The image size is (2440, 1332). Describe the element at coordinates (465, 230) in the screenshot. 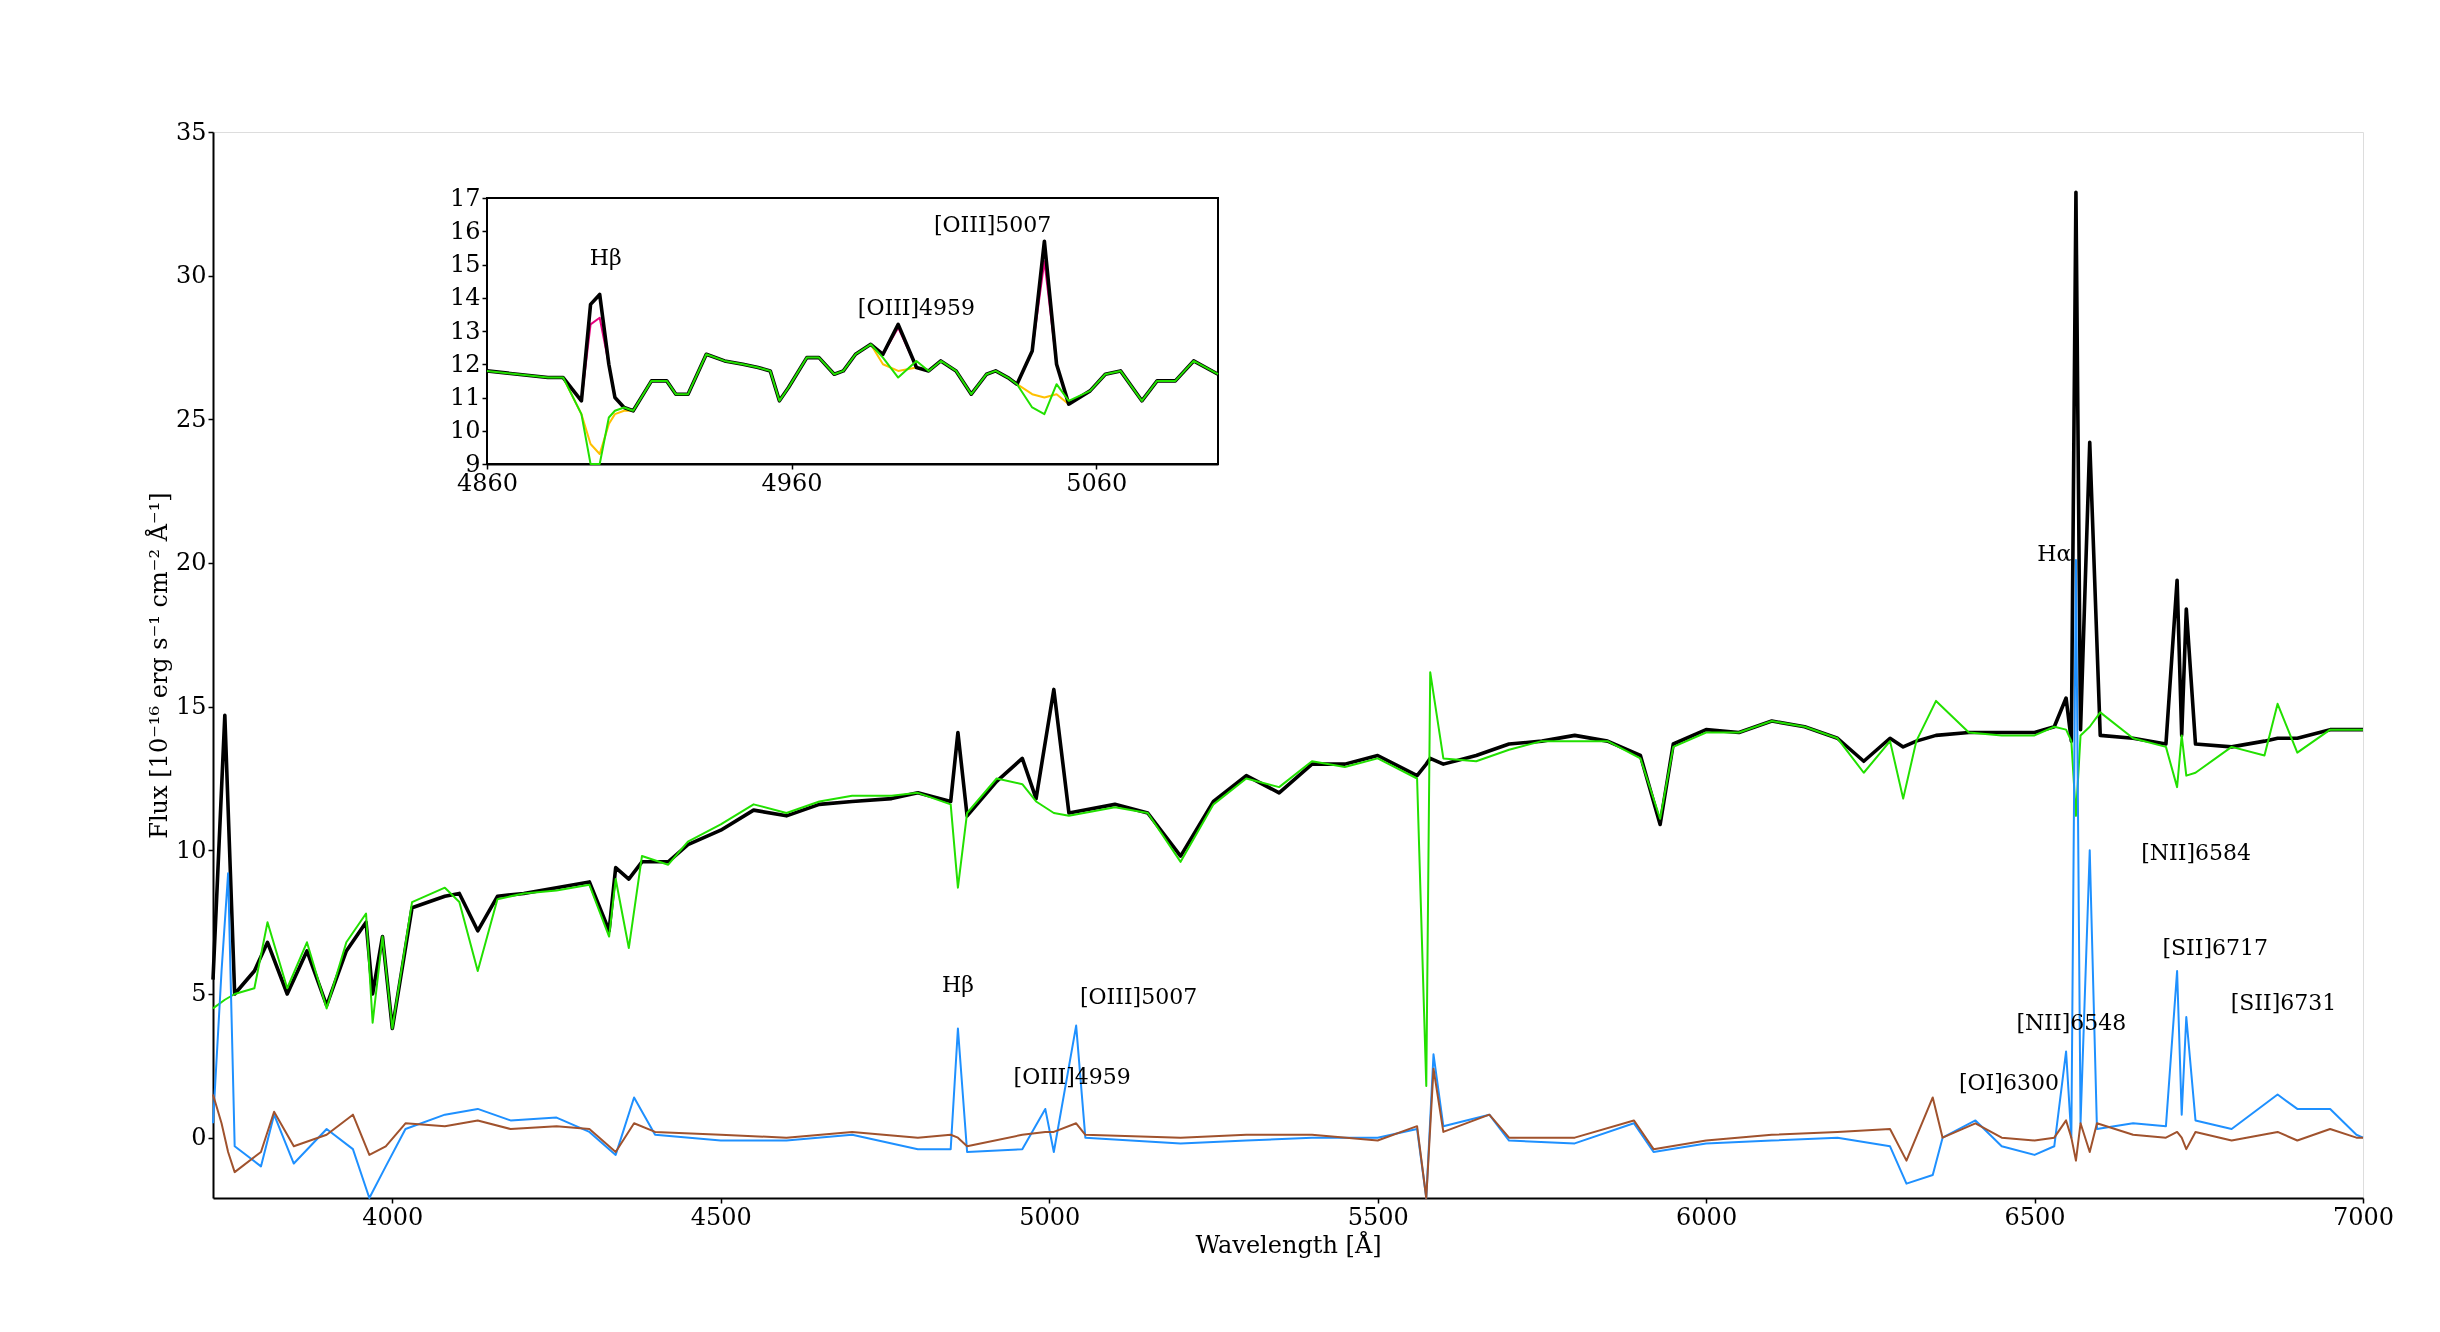

I see `y-tick-label: 16` at that location.